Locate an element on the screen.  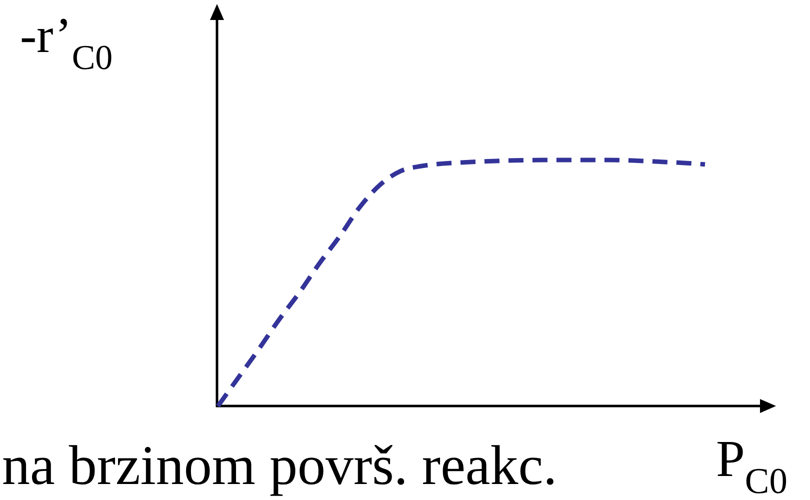
x-axis-title: P$_{C0}$ is located at coordinates (752, 465).